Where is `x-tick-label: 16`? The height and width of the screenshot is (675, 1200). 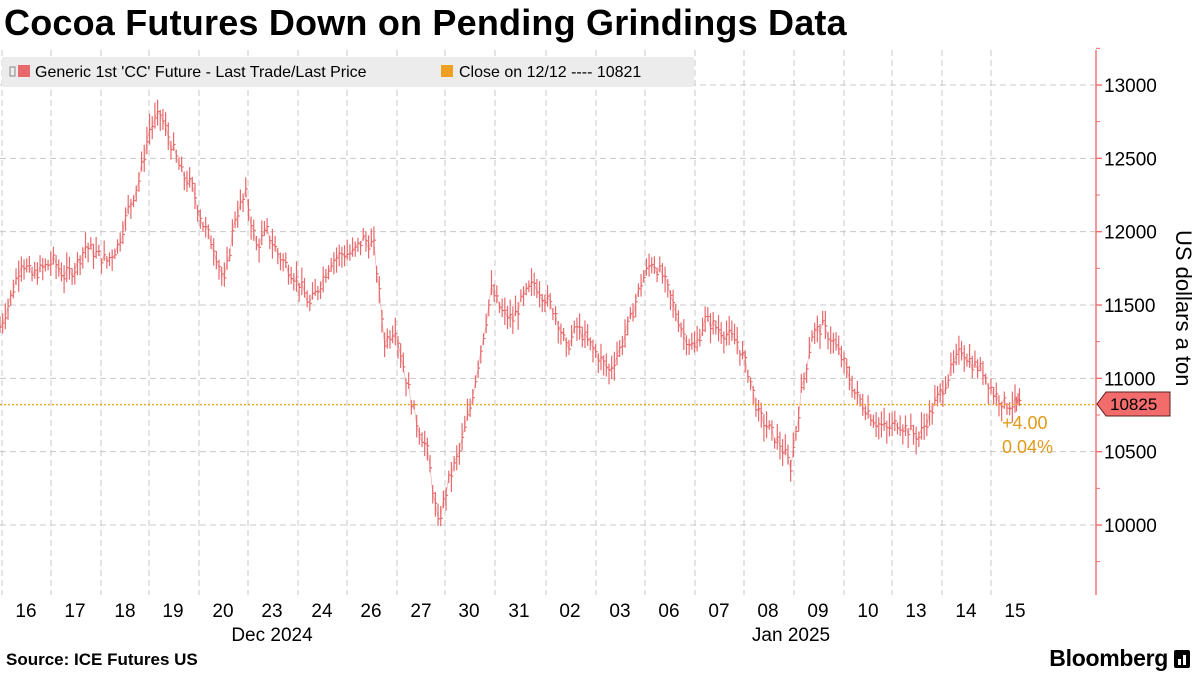
x-tick-label: 16 is located at coordinates (25, 611).